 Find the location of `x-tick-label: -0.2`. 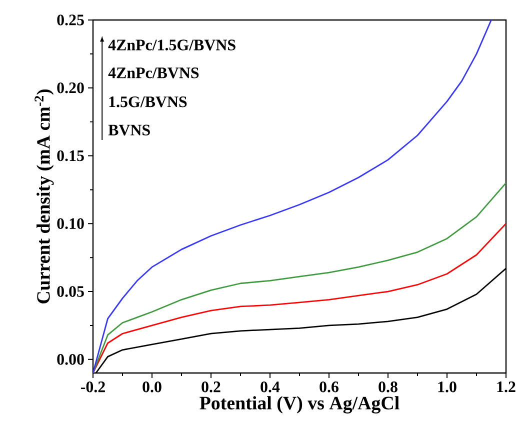

x-tick-label: -0.2 is located at coordinates (92, 387).